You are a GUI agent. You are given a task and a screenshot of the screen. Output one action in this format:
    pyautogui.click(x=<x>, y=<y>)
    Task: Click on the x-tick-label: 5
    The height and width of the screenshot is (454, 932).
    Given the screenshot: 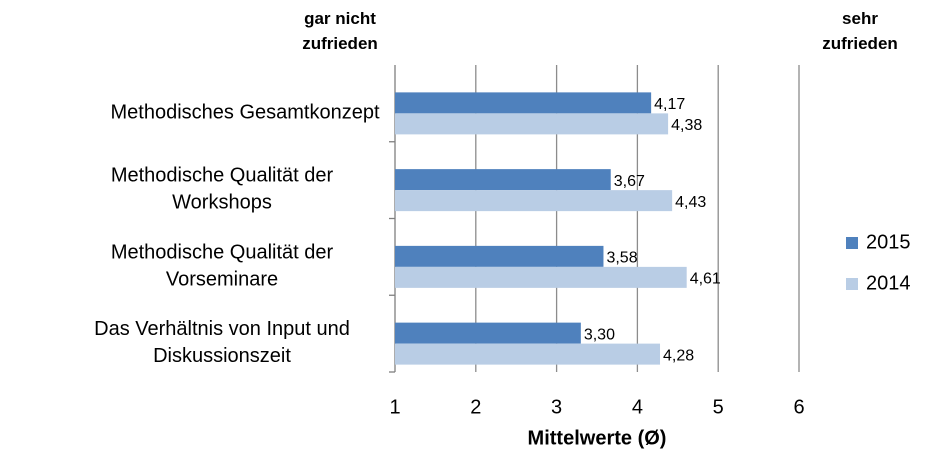 What is the action you would take?
    pyautogui.click(x=718, y=407)
    